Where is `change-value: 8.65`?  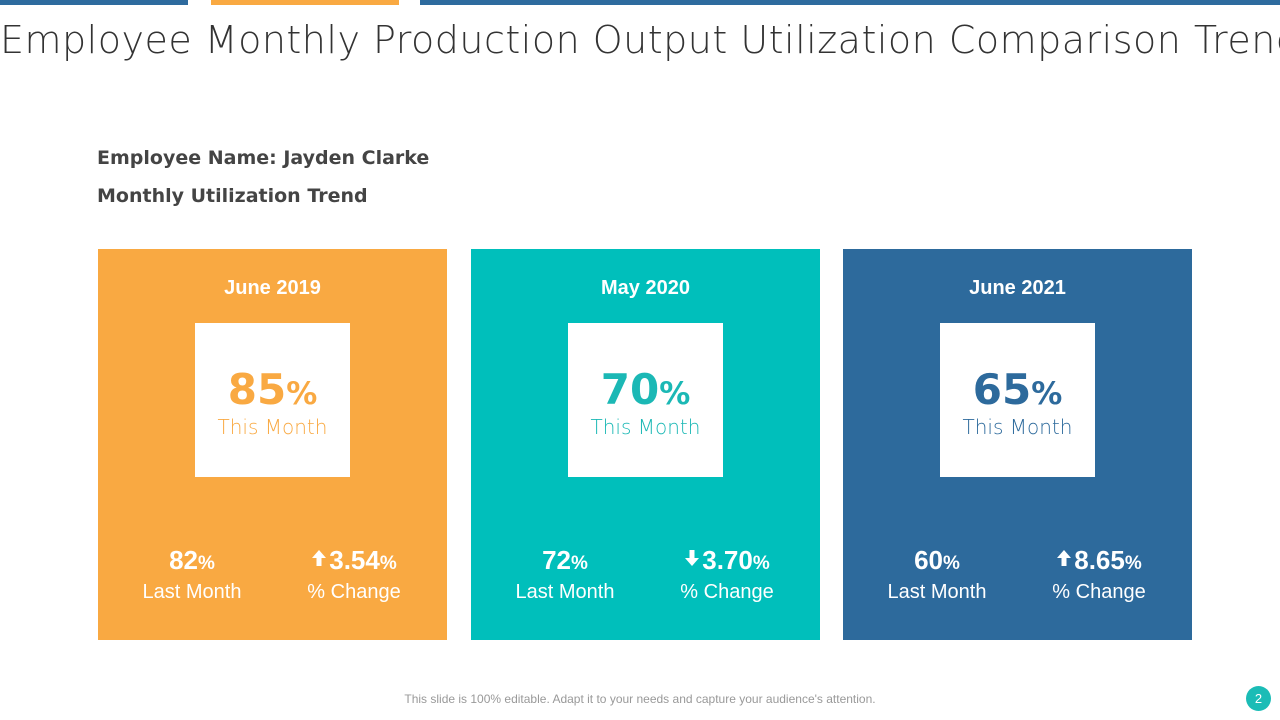
change-value: 8.65 is located at coordinates (1099, 560).